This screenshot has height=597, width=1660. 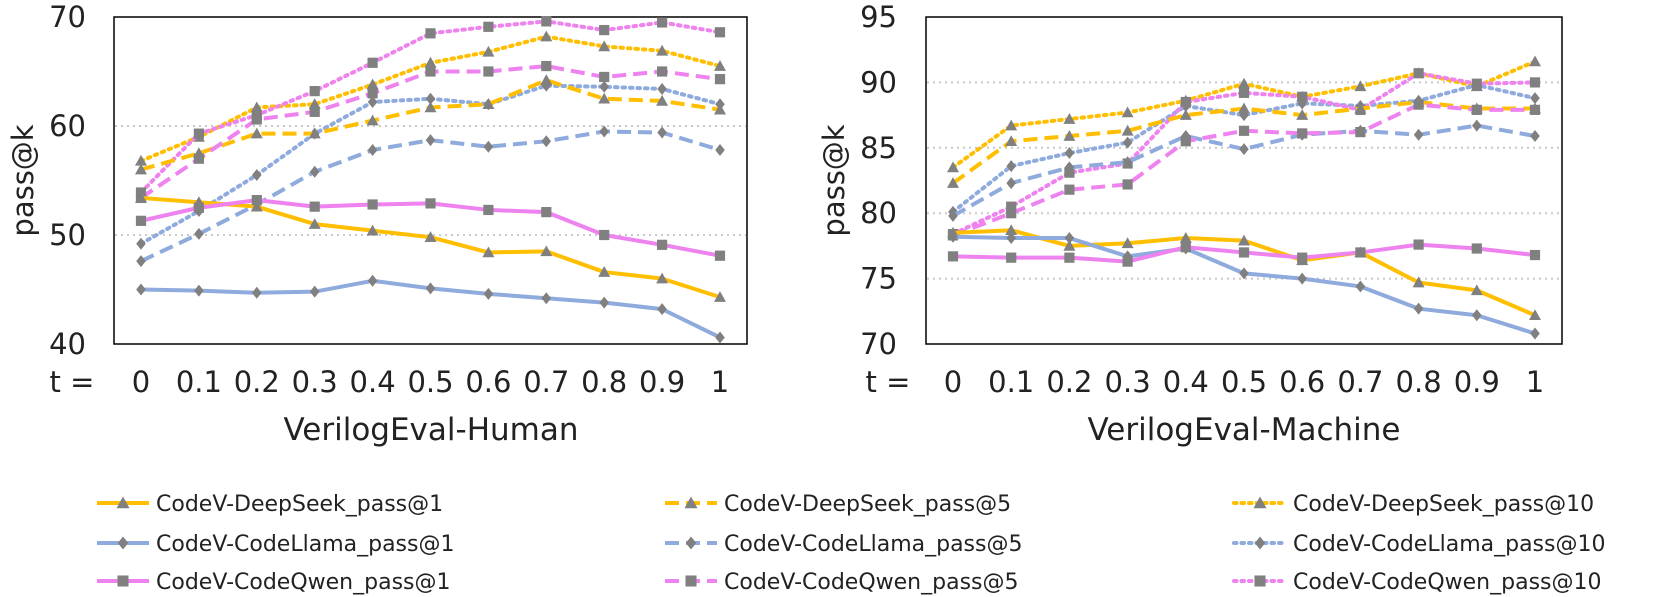 I want to click on y-tick-label: 90, so click(x=878, y=82).